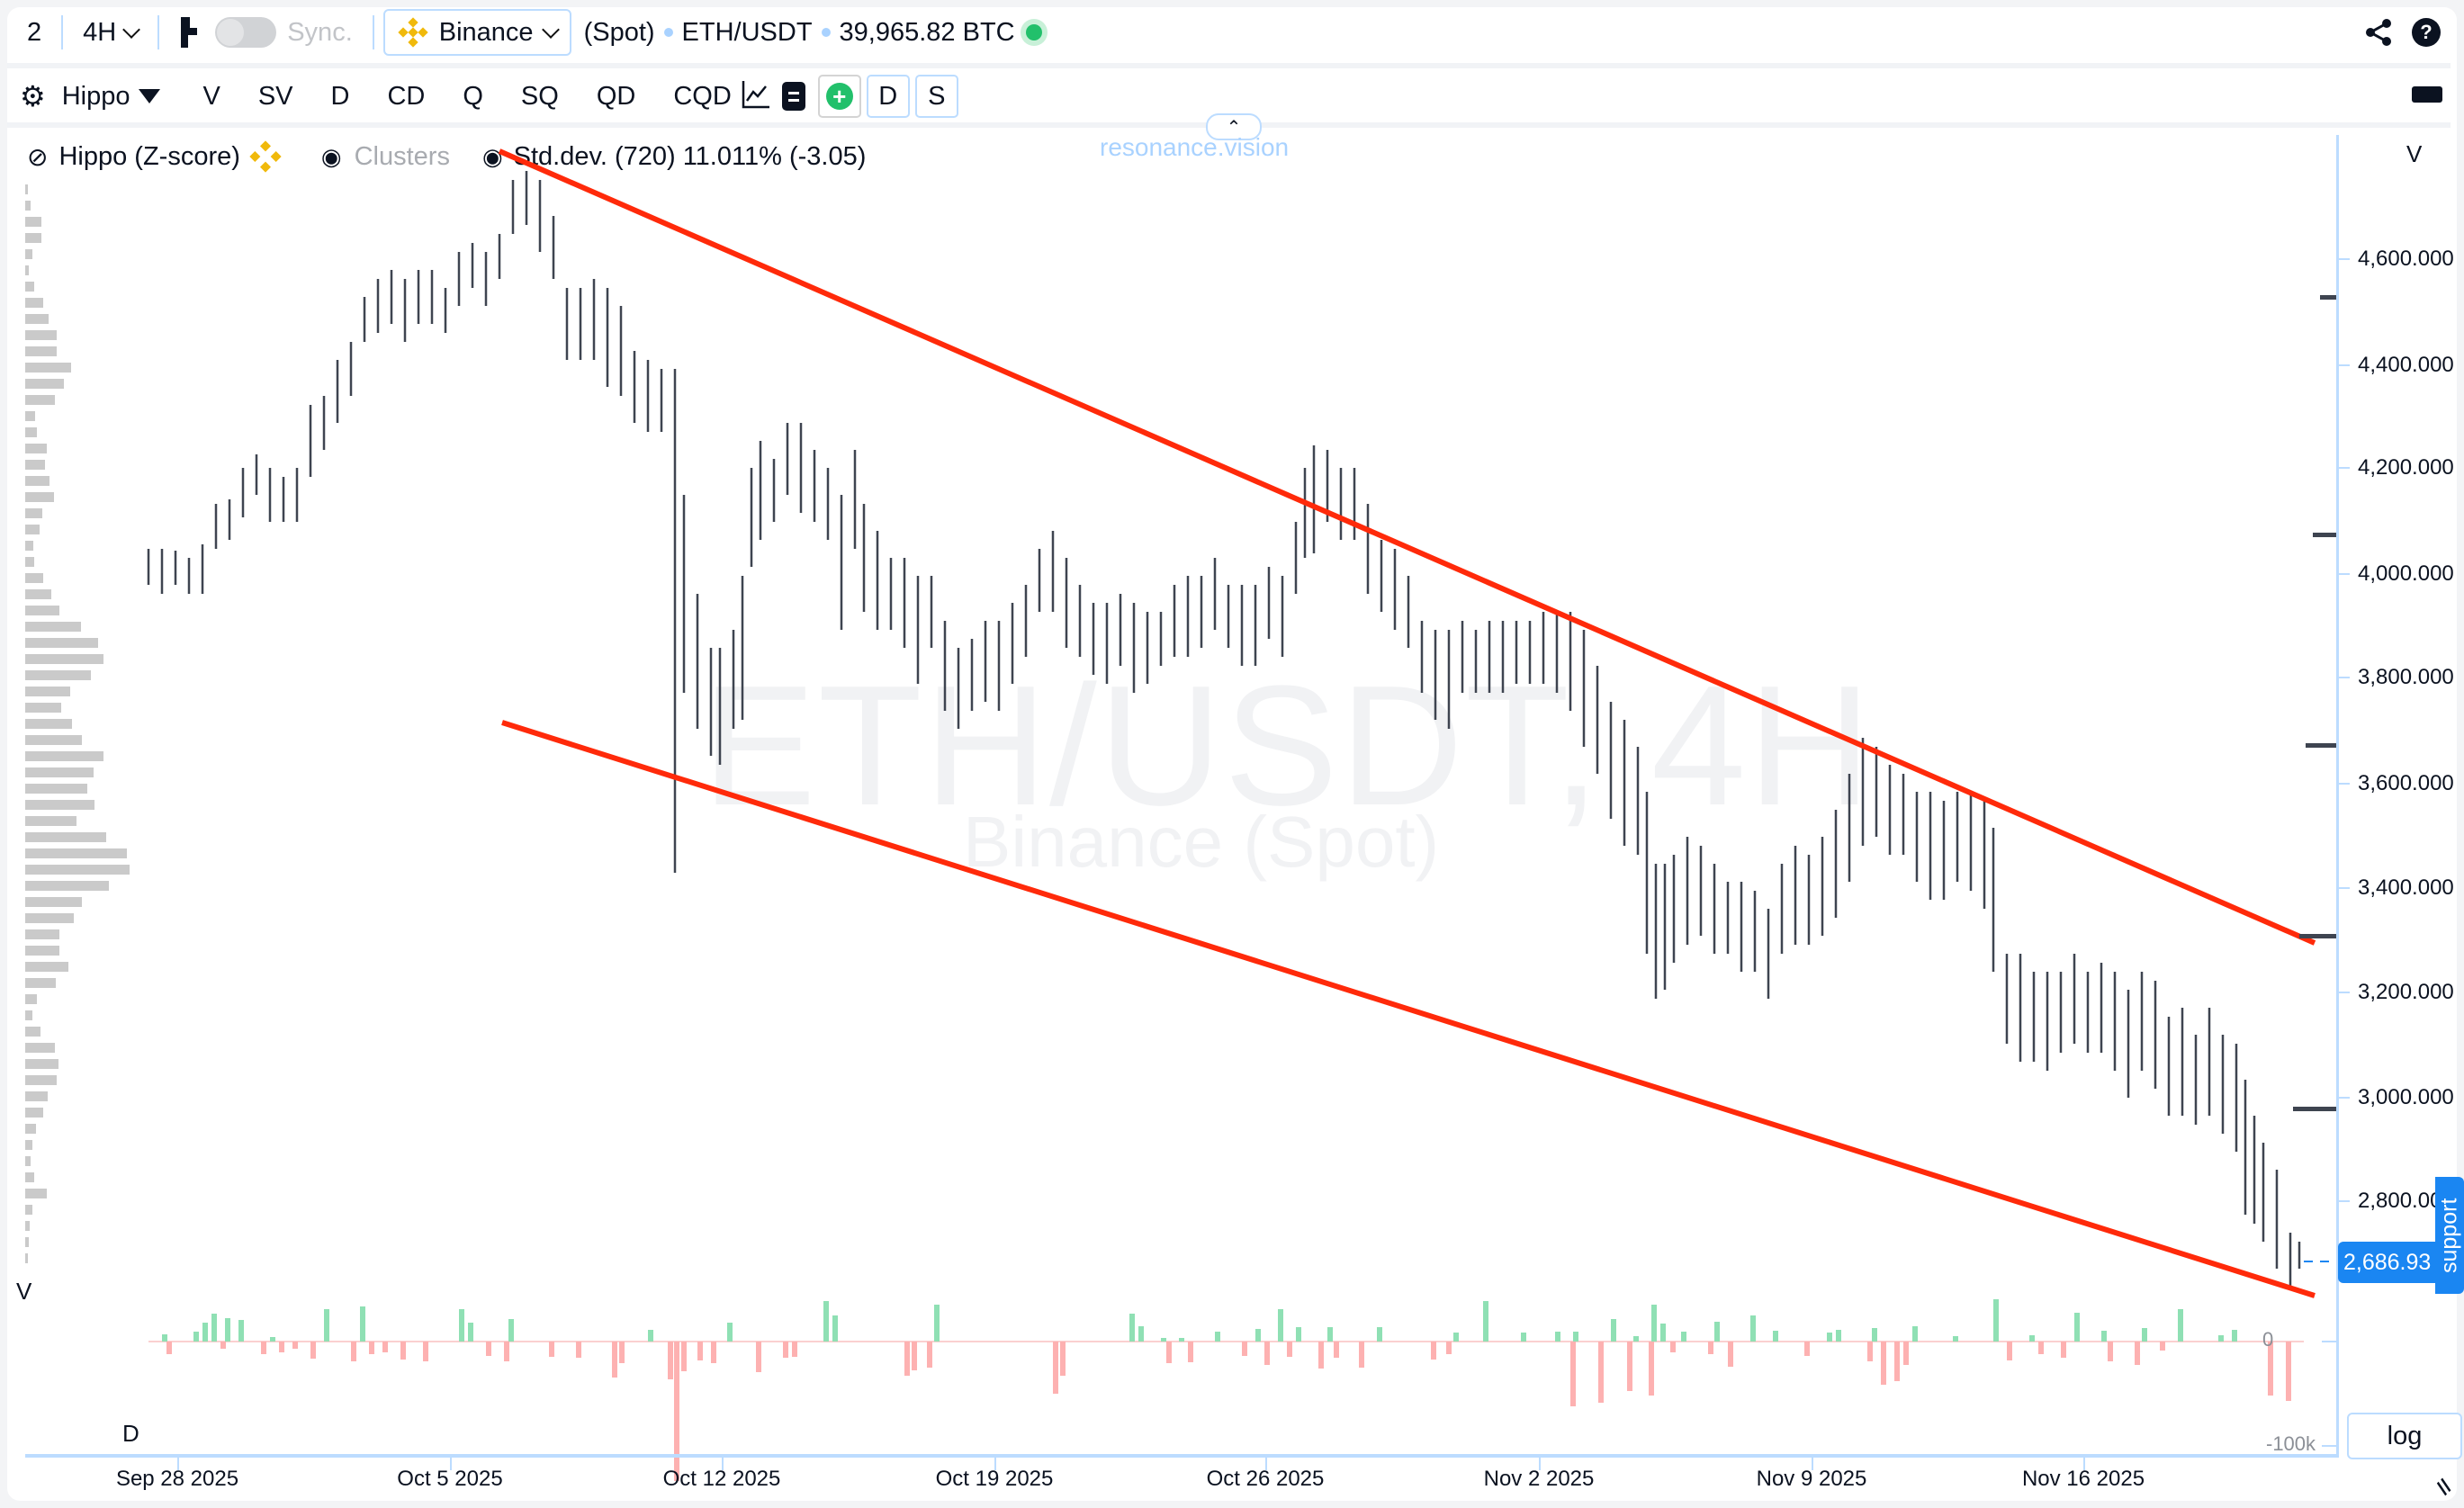  I want to click on exchange-label: Binance, so click(486, 32).